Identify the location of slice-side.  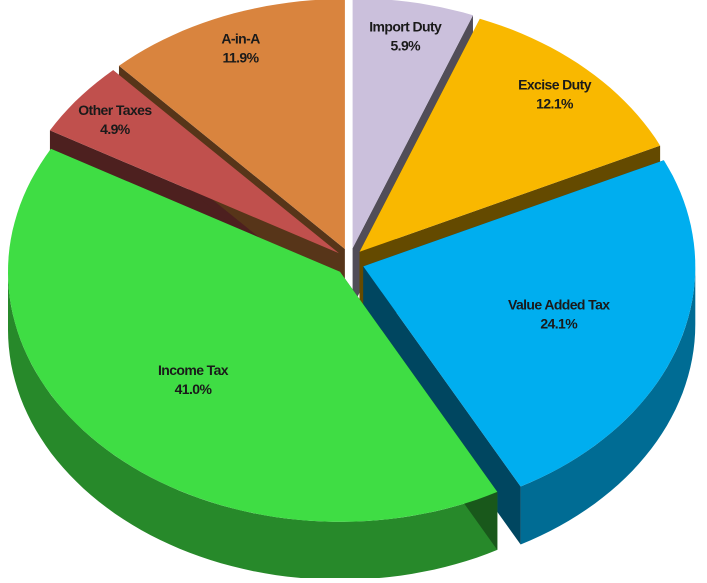
(608, 405).